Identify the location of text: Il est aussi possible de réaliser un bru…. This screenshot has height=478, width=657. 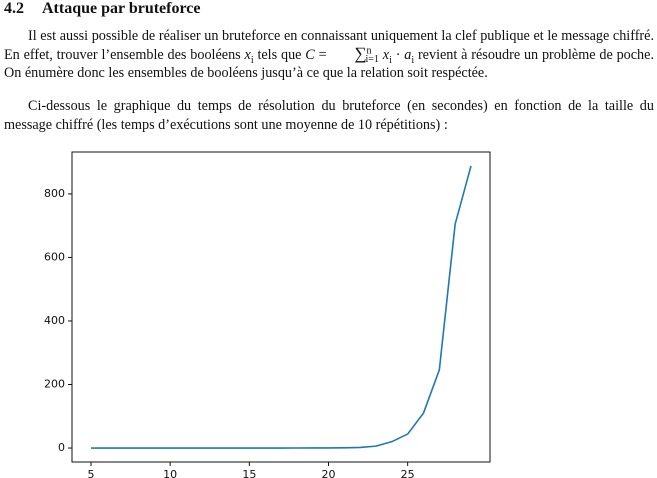
(329, 45).